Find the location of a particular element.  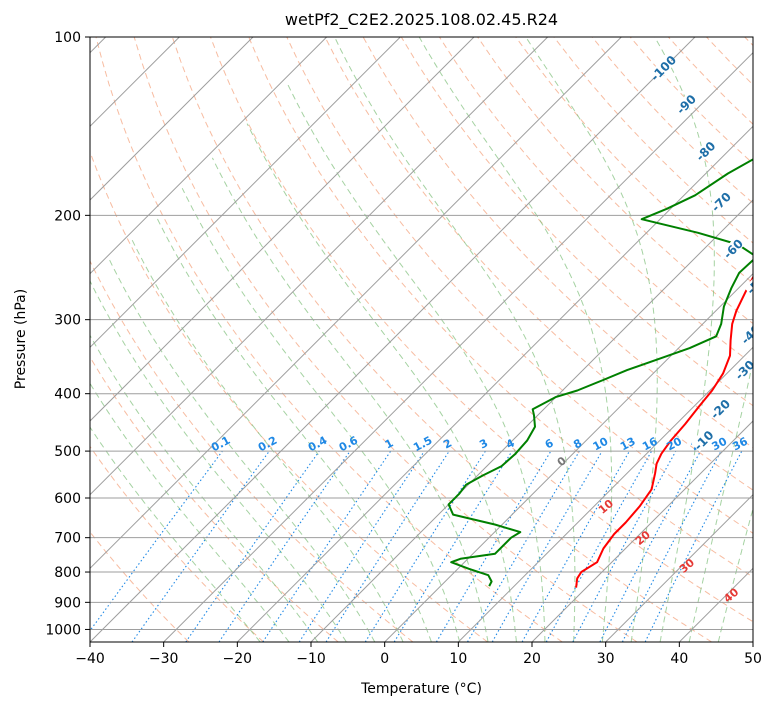

y-tick-label: 300 is located at coordinates (67, 321).